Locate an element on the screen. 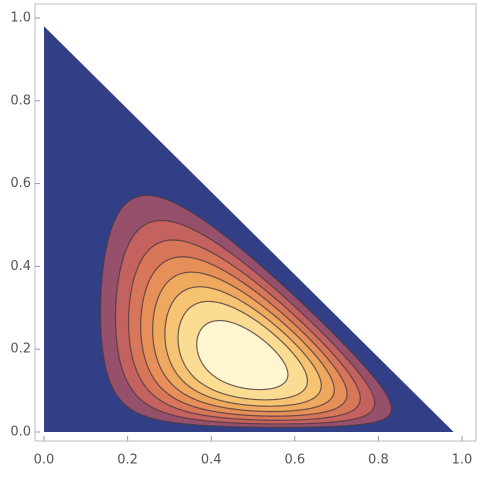 The width and height of the screenshot is (482, 477). x-tick-label: 0.8 is located at coordinates (378, 460).